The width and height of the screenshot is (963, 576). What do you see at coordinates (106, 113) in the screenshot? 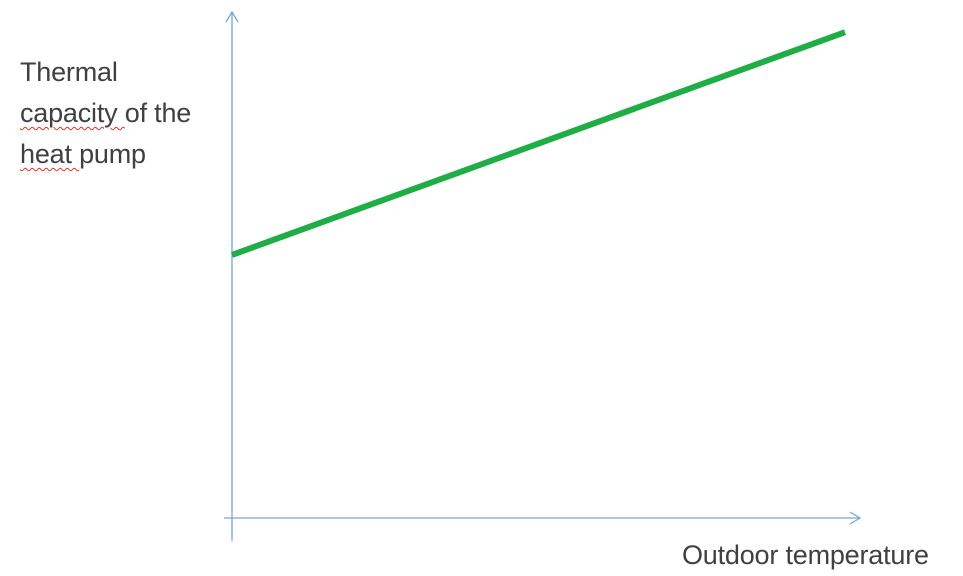
I see `y-axis-label-line-2: capacity of the` at bounding box center [106, 113].